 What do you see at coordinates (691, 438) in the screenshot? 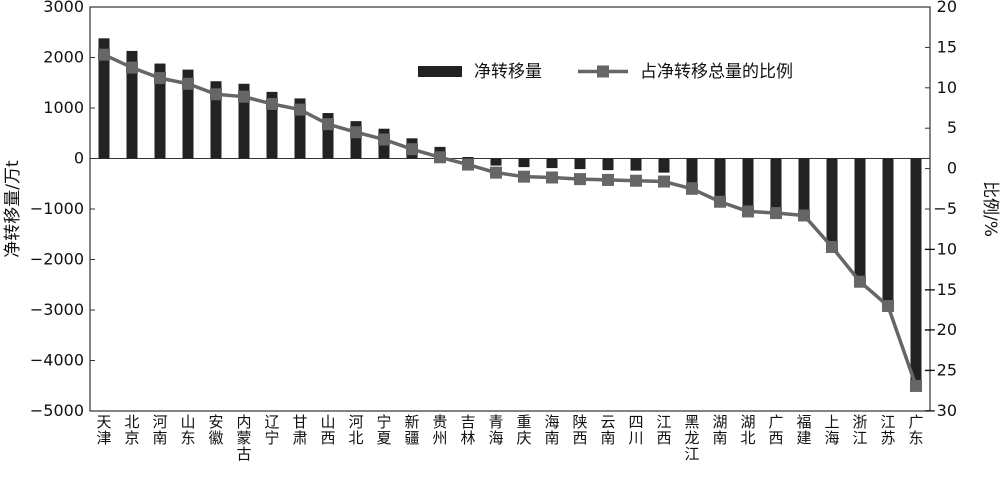
I see `category-label: 黑龙江` at bounding box center [691, 438].